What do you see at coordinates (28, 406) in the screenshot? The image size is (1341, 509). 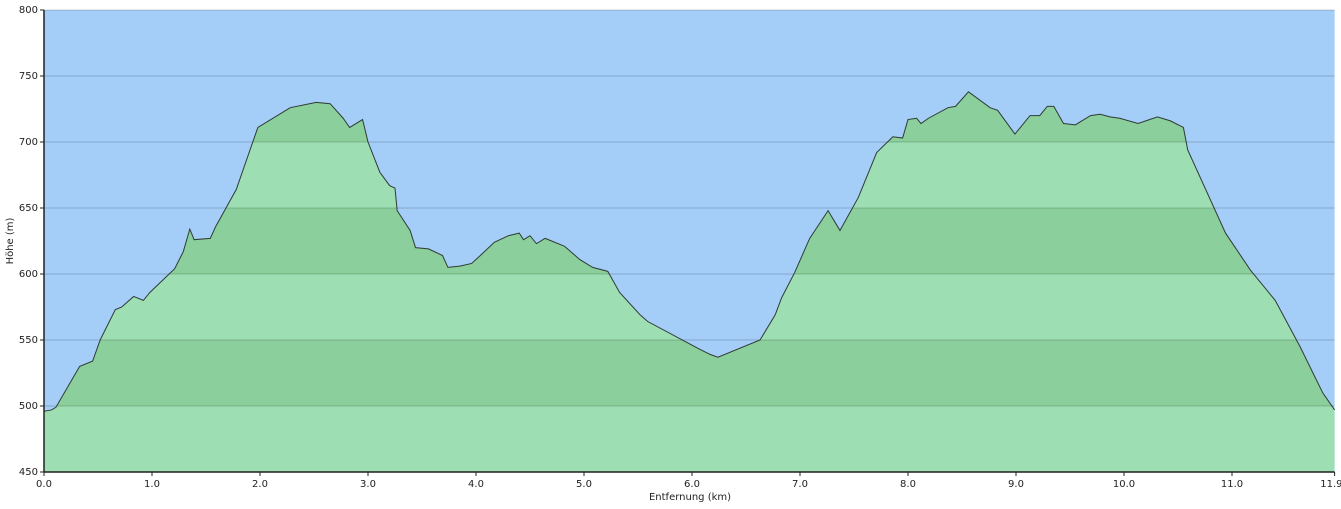 I see `y-tick-label: 500` at bounding box center [28, 406].